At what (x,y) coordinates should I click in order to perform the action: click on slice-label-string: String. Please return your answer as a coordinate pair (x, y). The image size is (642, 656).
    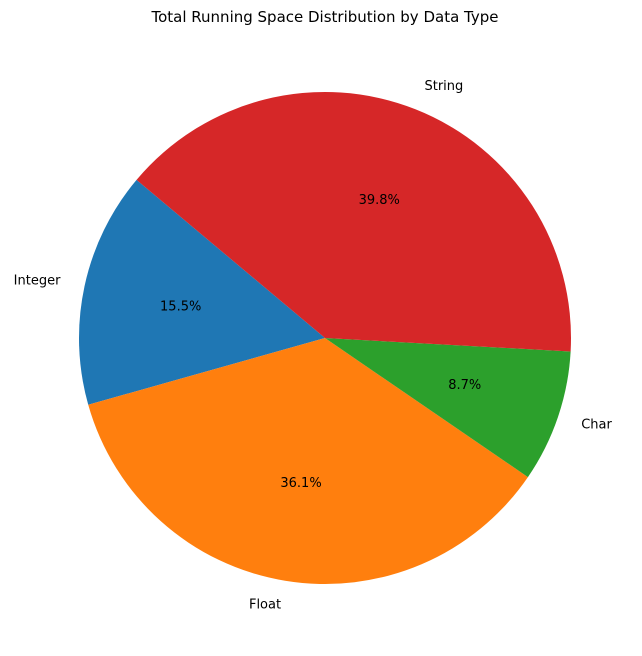
    Looking at the image, I should click on (443, 86).